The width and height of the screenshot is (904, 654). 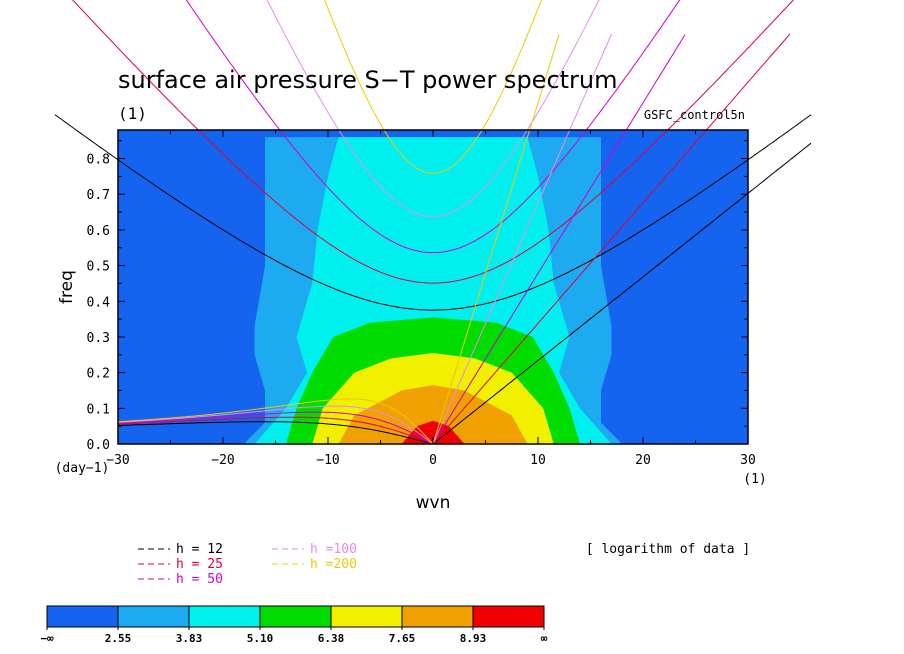 What do you see at coordinates (98, 374) in the screenshot?
I see `y-tick-label: 0.2` at bounding box center [98, 374].